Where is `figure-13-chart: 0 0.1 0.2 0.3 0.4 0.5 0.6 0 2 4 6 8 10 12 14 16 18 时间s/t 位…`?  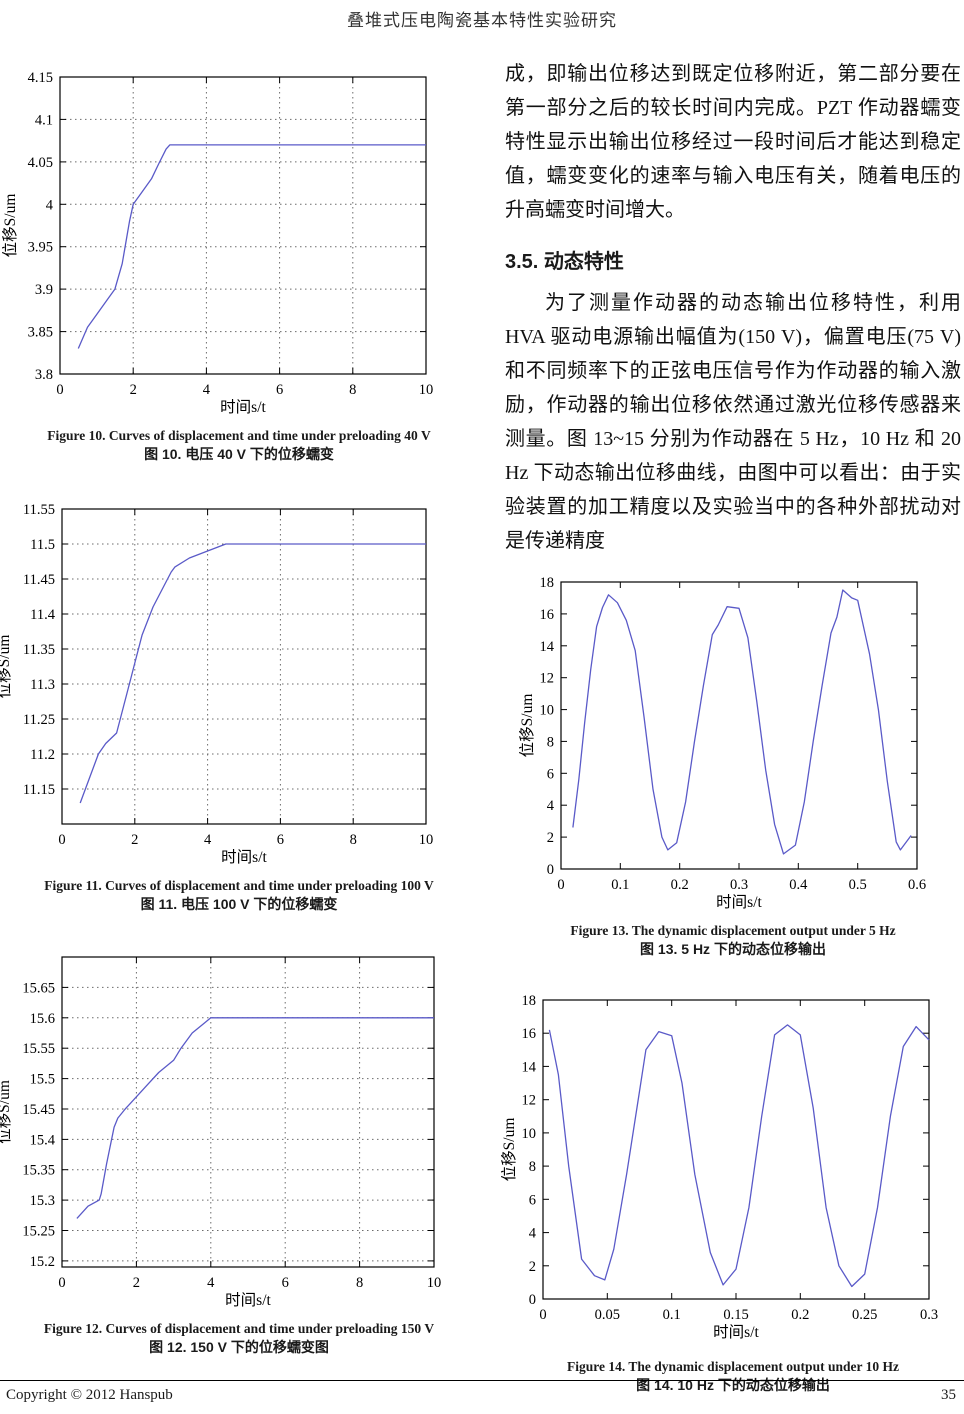 figure-13-chart: 0 0.1 0.2 0.3 0.4 0.5 0.6 0 2 4 6 8 10 12 14 16 18 时间s/t 位… is located at coordinates (727, 743).